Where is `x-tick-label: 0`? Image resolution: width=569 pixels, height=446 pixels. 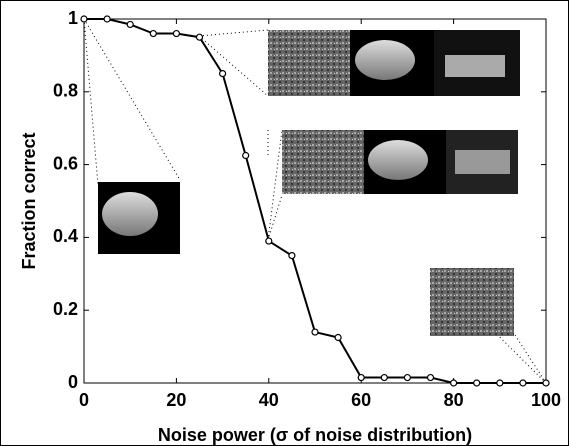
x-tick-label: 0 is located at coordinates (84, 400).